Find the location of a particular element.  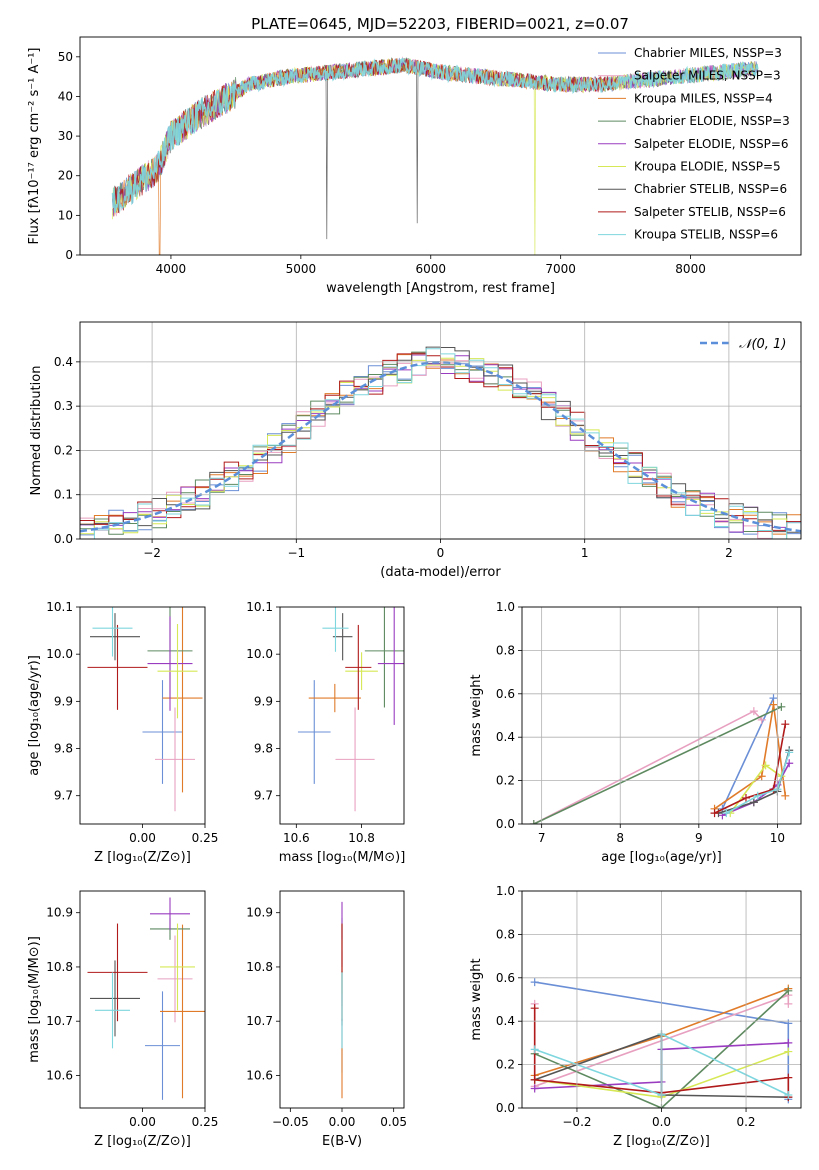

spectrum-plot-area is located at coordinates (435, 155).